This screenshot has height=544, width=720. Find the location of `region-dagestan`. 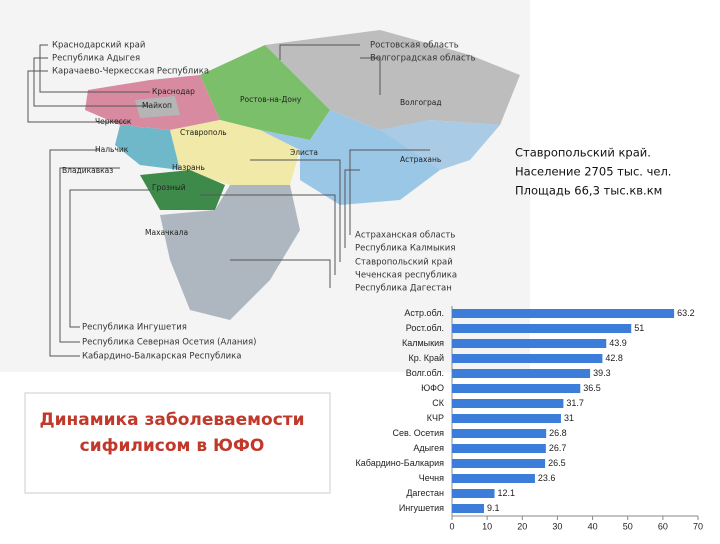

region-dagestan is located at coordinates (230, 252).